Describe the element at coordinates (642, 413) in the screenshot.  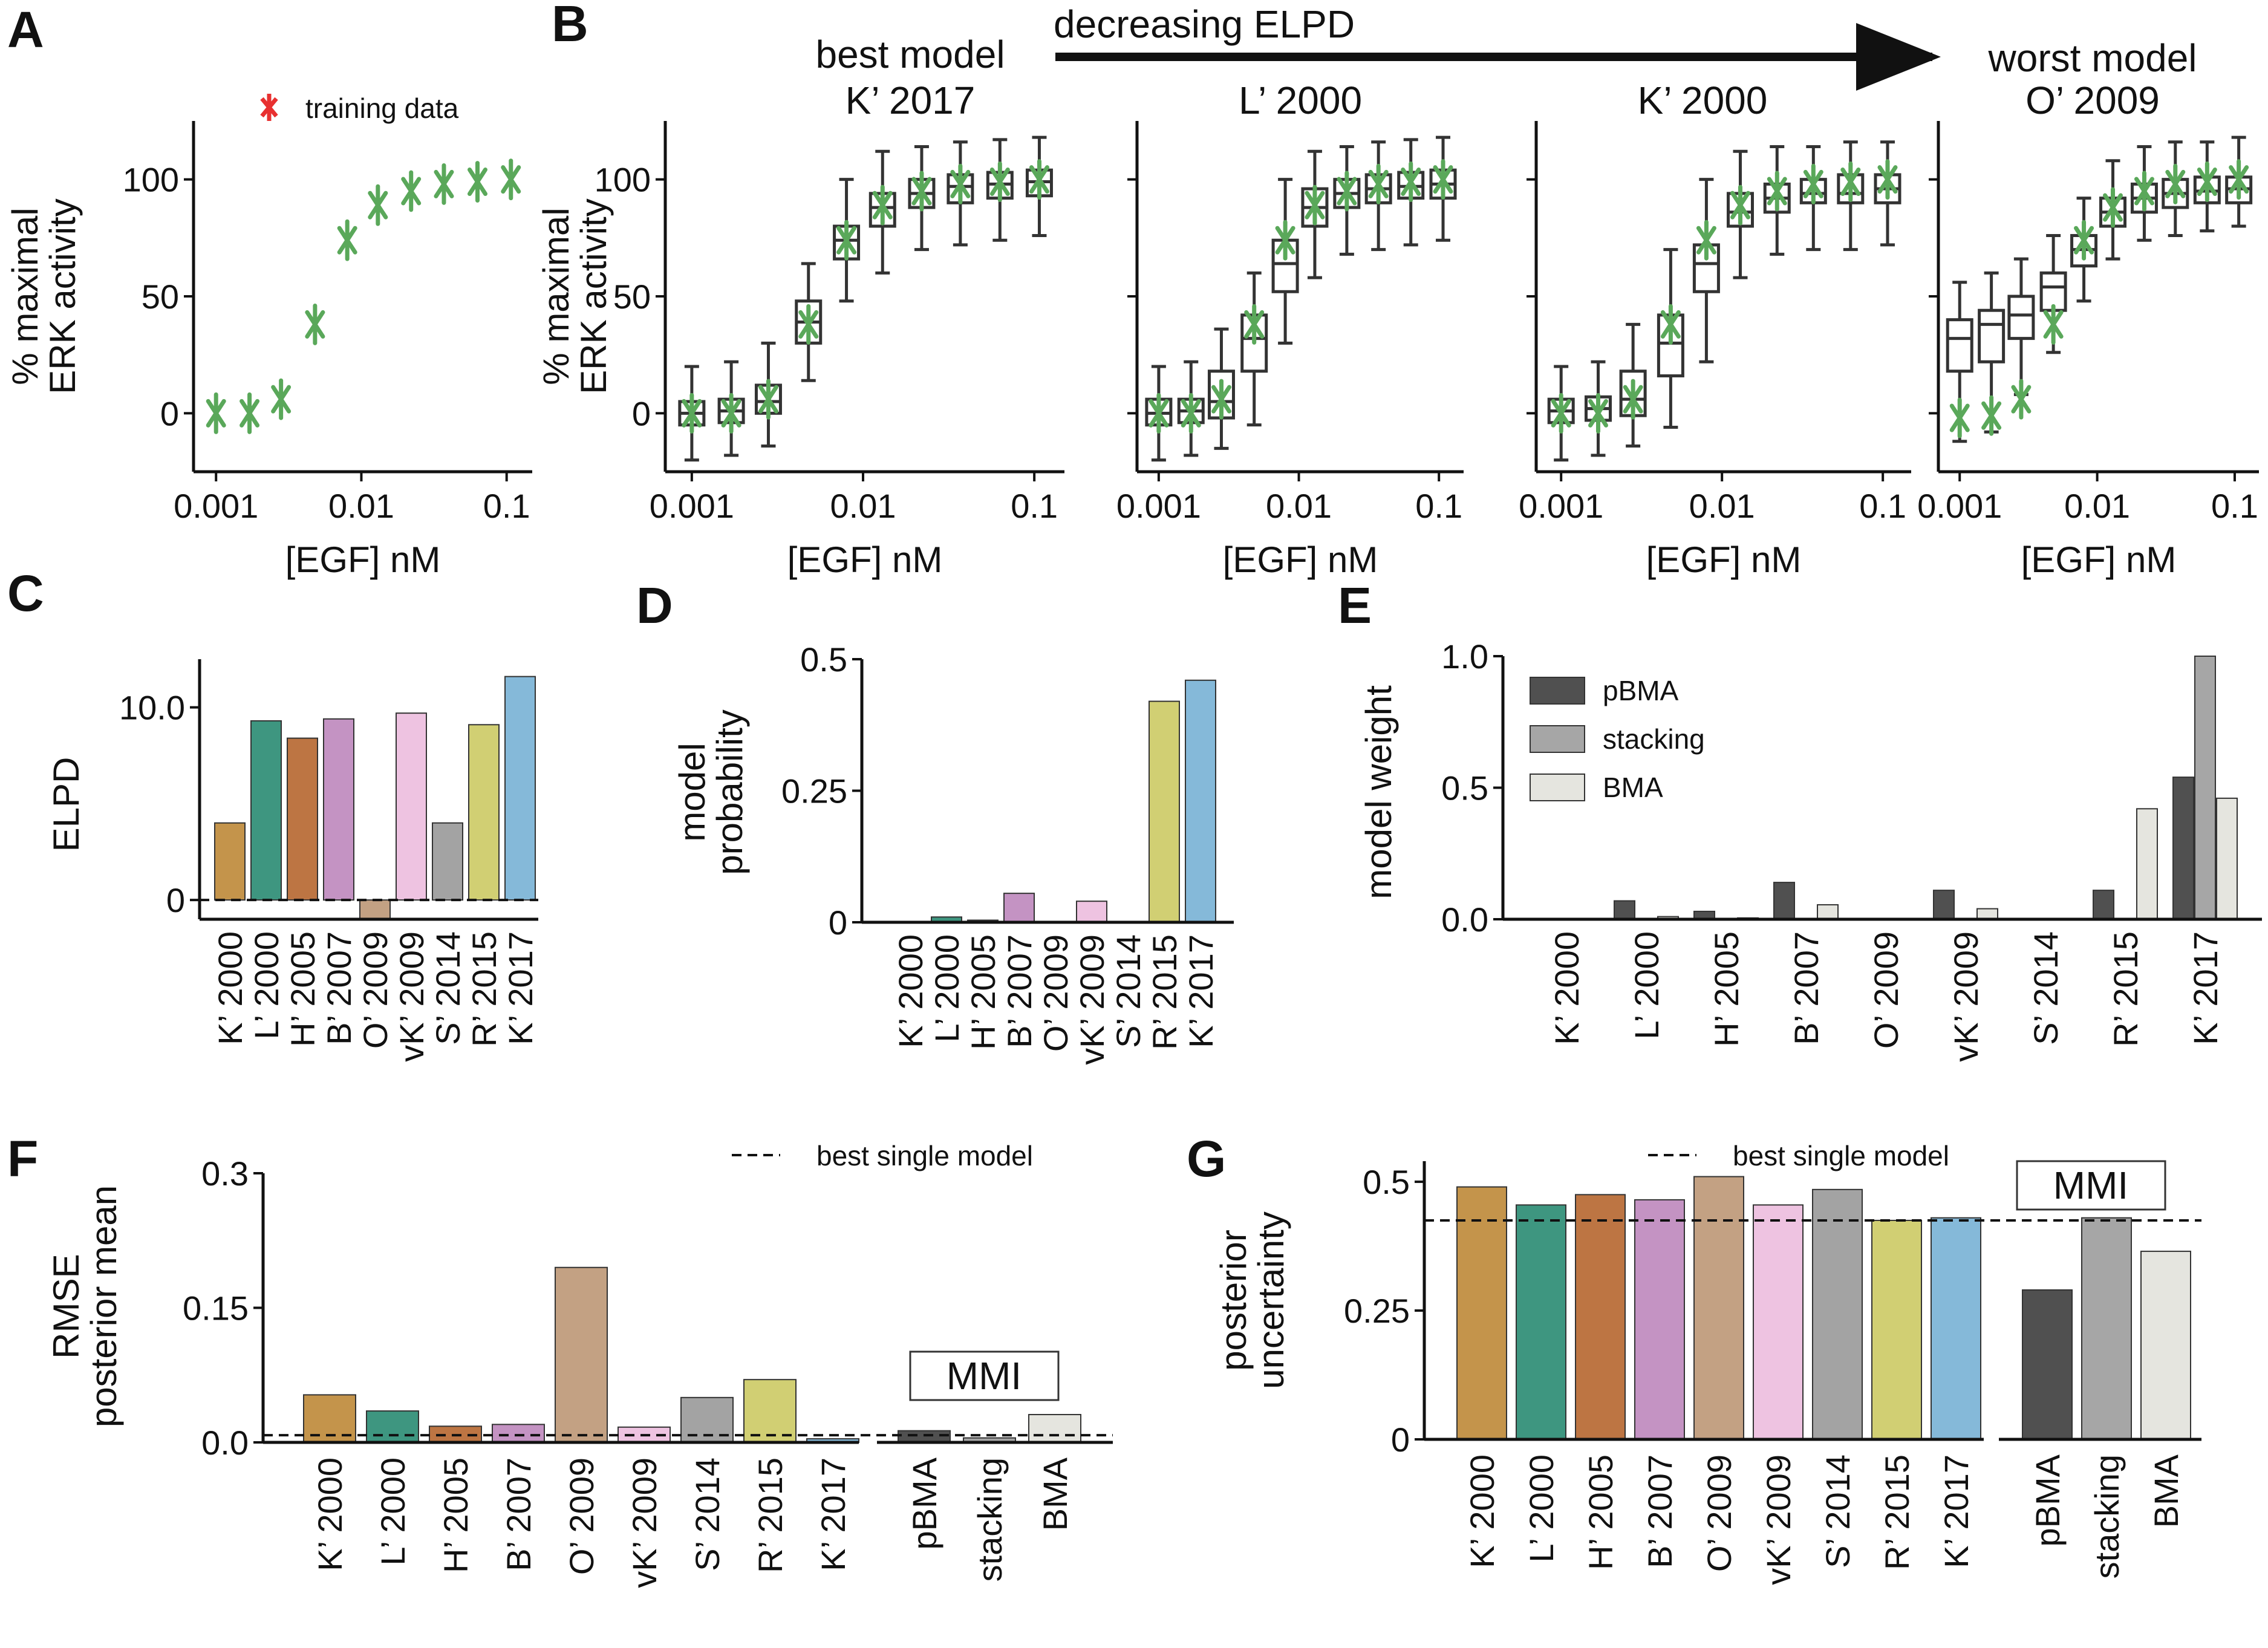
I see `panel-b-y-tick-label: 0` at that location.